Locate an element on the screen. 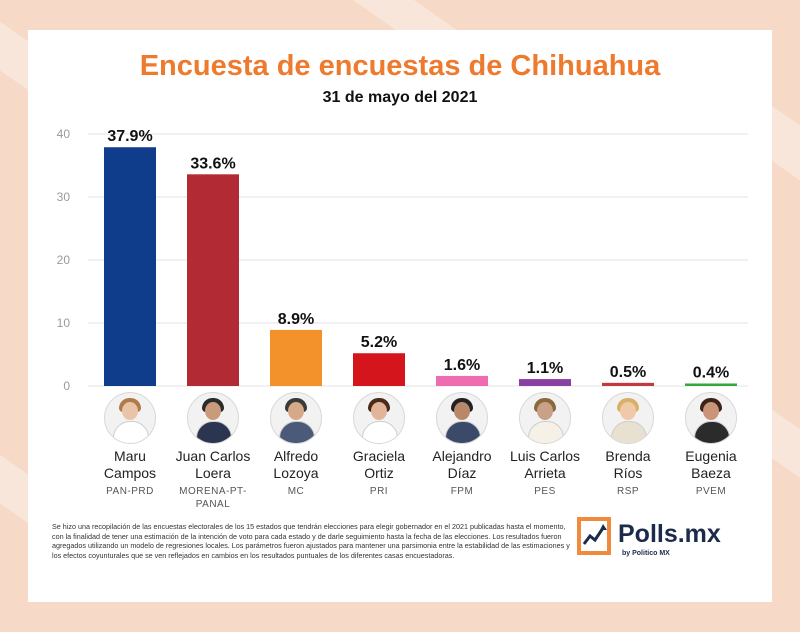 This screenshot has height=632, width=800. candidate: Maru Campos PAN-PRD is located at coordinates (130, 445).